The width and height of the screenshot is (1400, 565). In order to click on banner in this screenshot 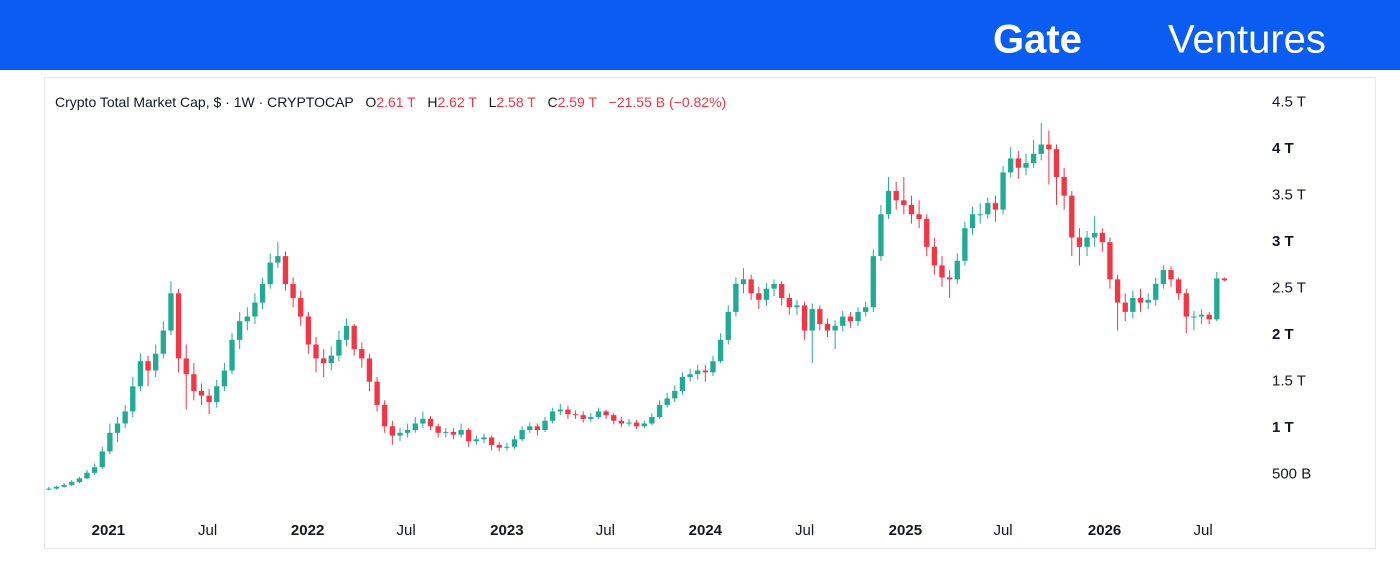, I will do `click(700, 35)`.